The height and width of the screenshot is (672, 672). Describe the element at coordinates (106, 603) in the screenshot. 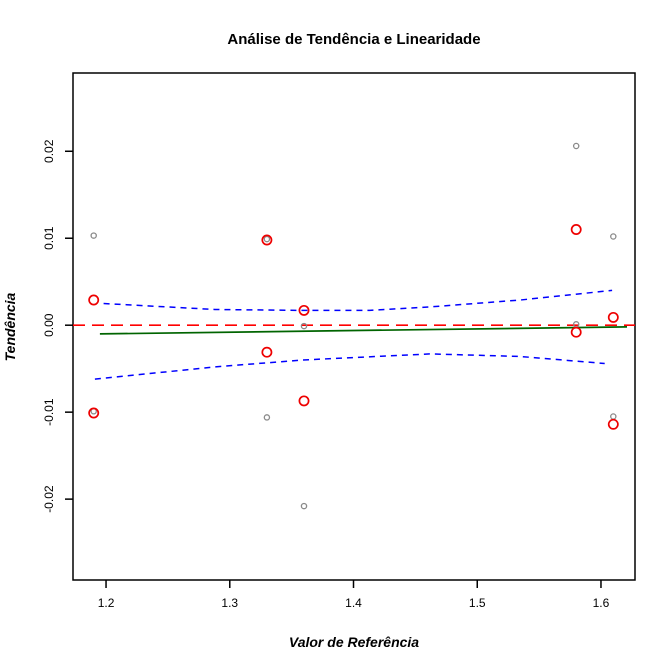

I see `x-tick-label: 1.2` at that location.